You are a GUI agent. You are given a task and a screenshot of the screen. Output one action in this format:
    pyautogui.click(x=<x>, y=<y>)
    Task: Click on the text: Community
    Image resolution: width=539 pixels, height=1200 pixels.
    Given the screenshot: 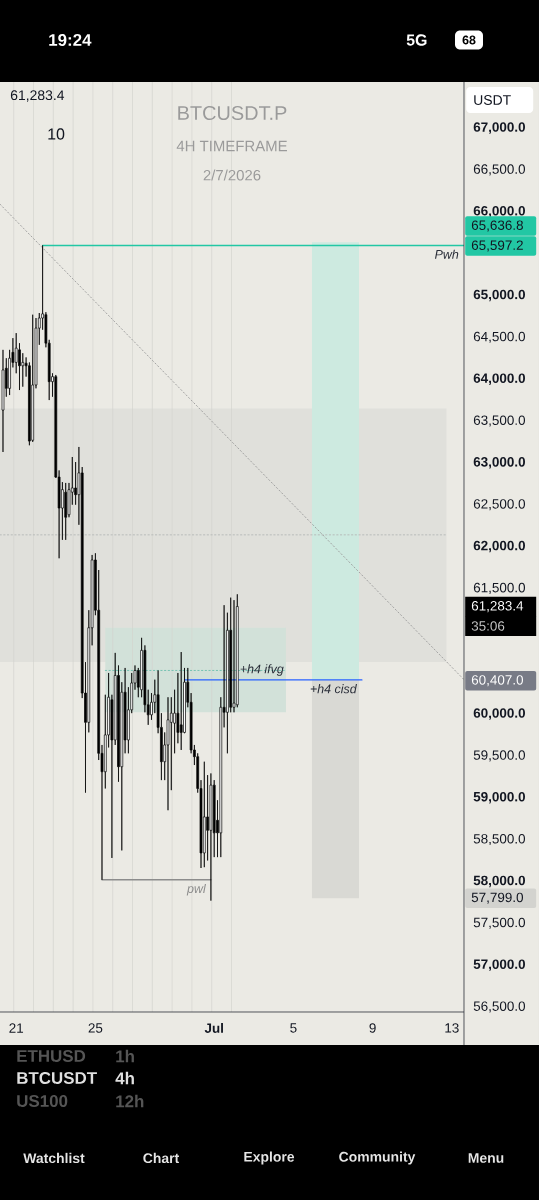 What is the action you would take?
    pyautogui.click(x=377, y=1158)
    